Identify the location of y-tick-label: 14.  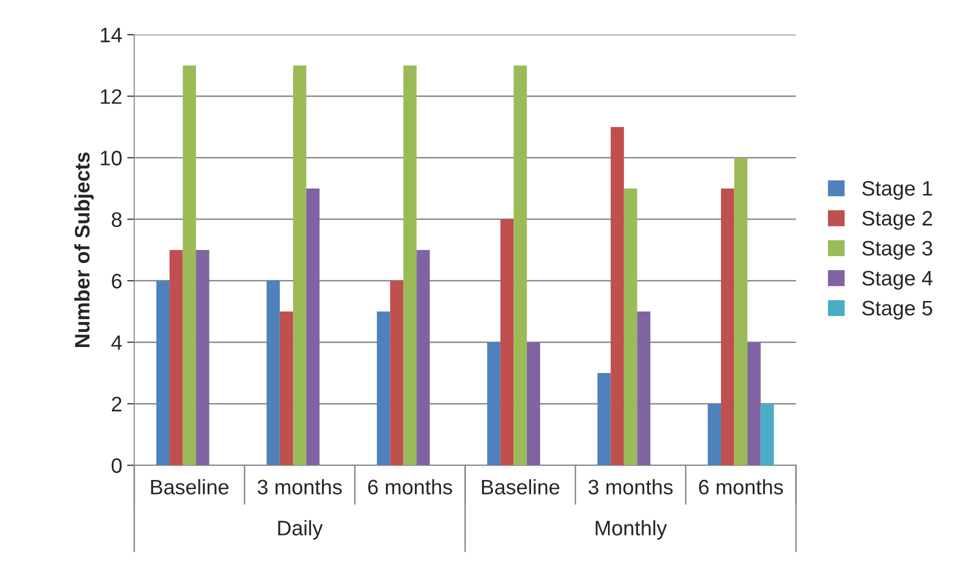
(111, 35).